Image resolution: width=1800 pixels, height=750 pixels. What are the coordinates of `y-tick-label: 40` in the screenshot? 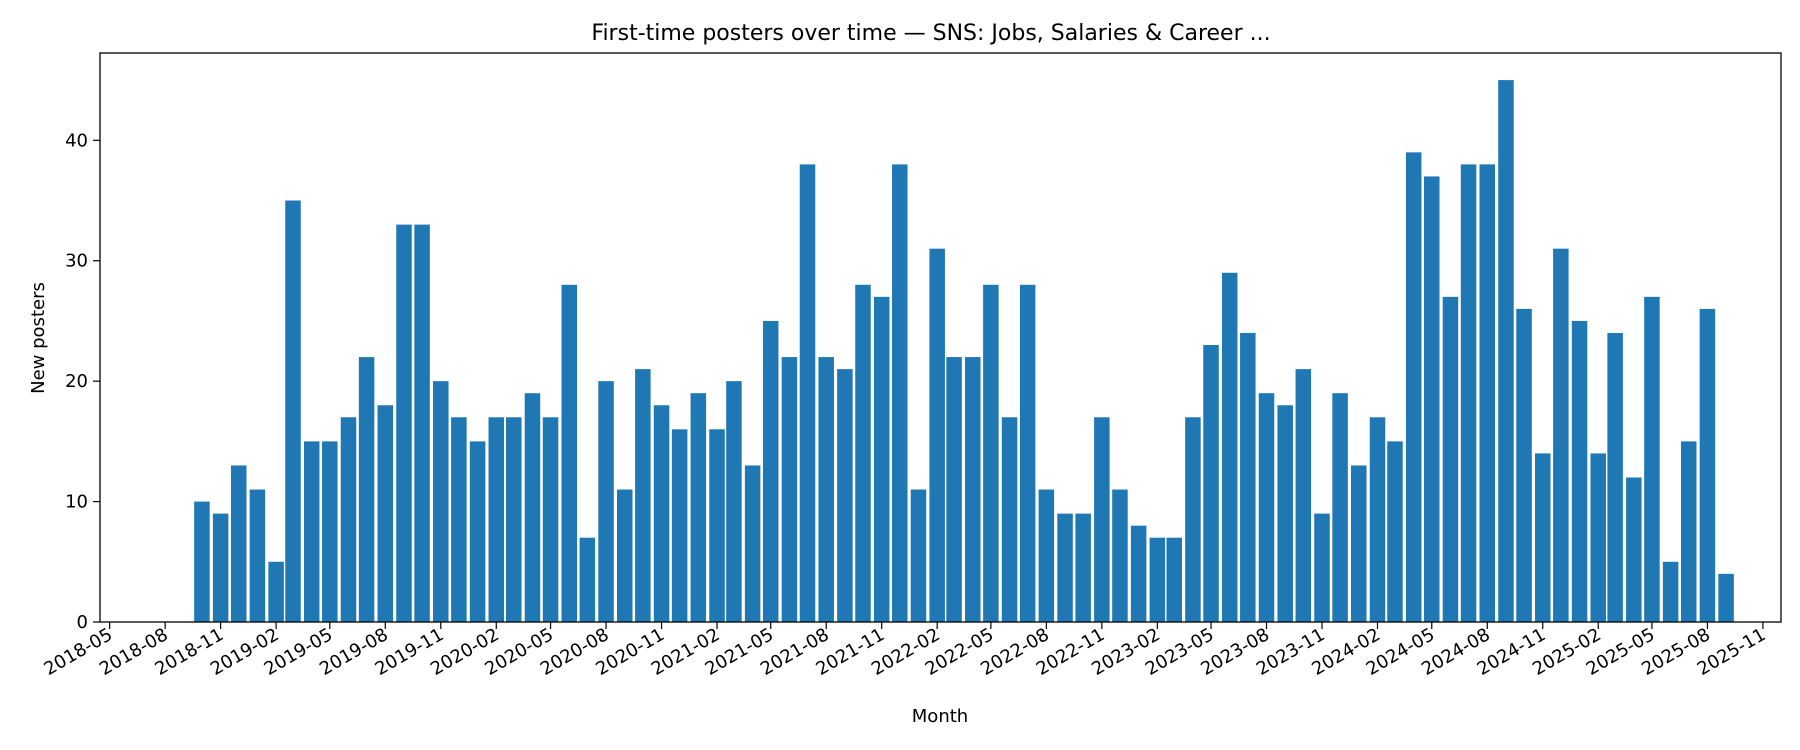 It's located at (76, 140).